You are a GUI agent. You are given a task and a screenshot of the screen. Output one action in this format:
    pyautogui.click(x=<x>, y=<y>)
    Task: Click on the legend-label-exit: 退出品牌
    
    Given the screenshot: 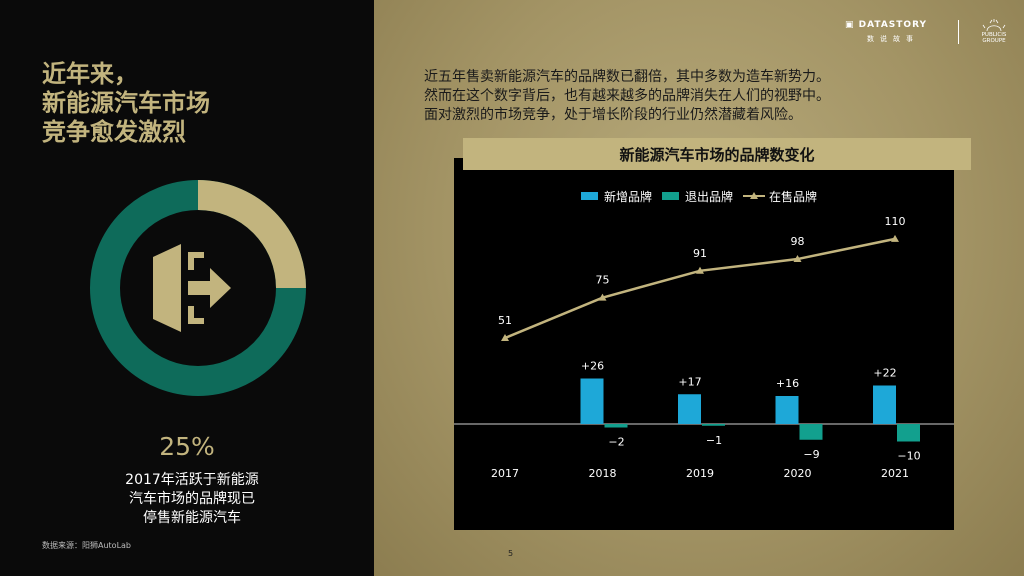 What is the action you would take?
    pyautogui.click(x=709, y=196)
    